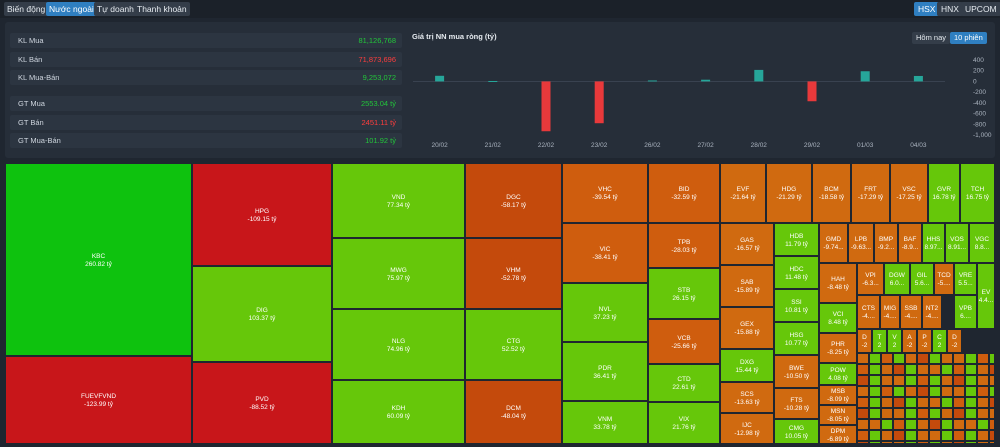 The width and height of the screenshot is (1000, 447). What do you see at coordinates (599, 102) in the screenshot?
I see `bar-23/02` at bounding box center [599, 102].